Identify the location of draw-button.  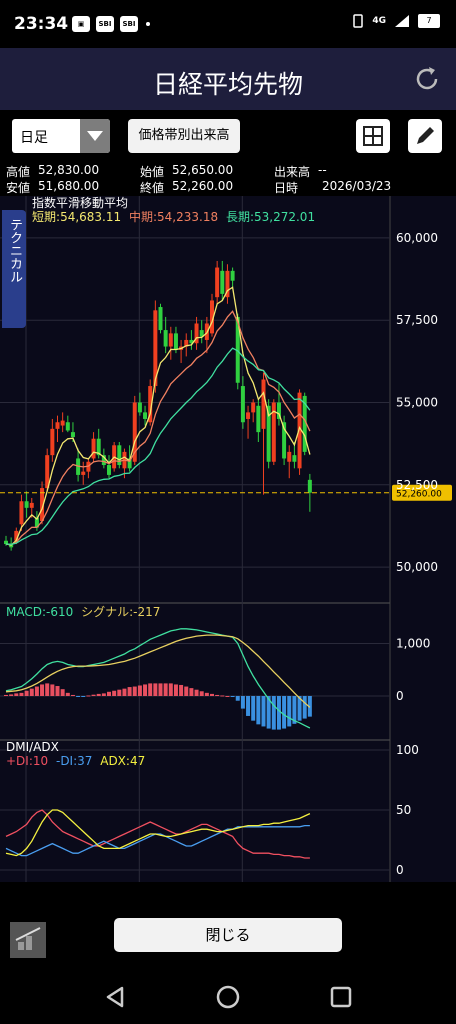
(425, 136).